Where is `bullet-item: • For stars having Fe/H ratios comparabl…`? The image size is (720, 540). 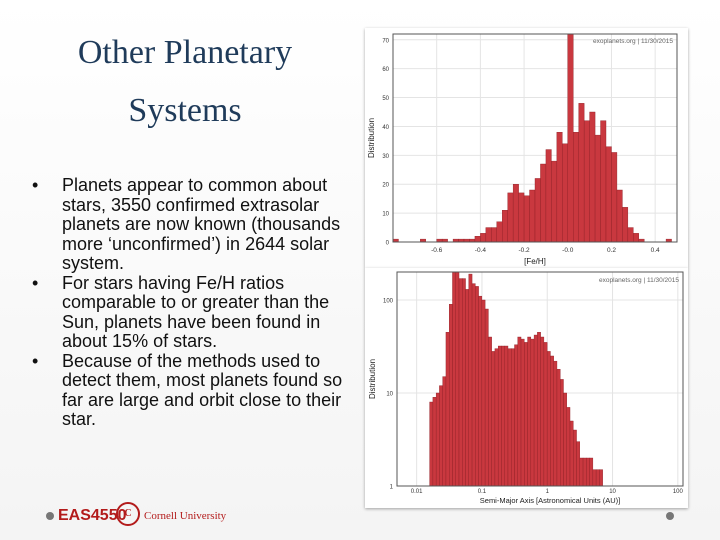
bullet-item: • For stars having Fe/H ratios comparabl… is located at coordinates (197, 312).